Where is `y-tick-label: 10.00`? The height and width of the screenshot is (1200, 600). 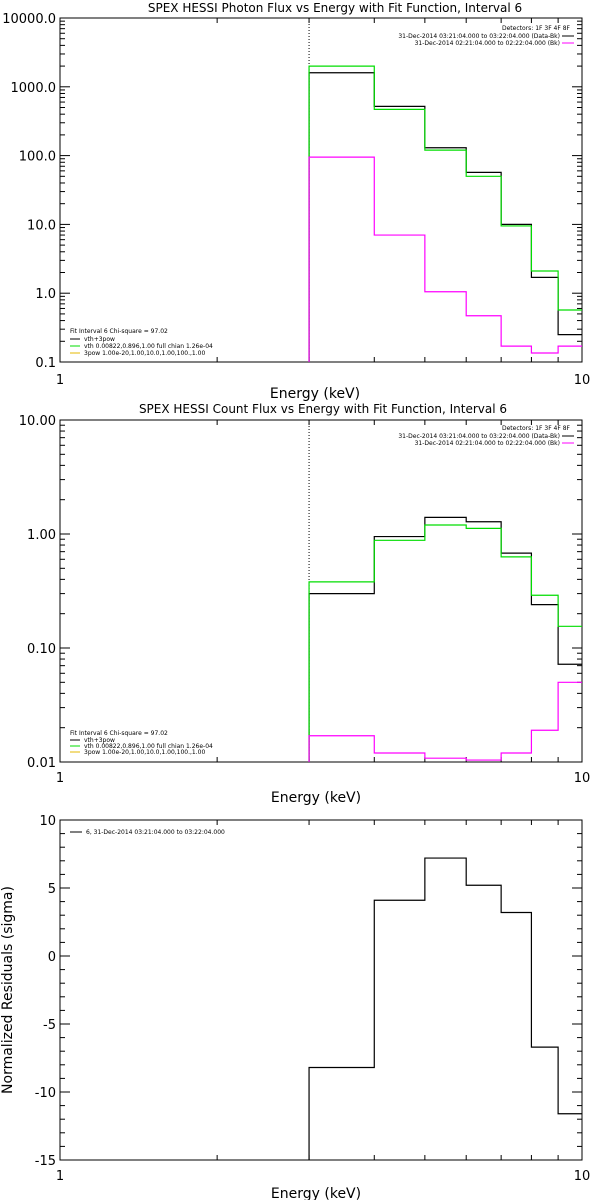 y-tick-label: 10.00 is located at coordinates (37, 421).